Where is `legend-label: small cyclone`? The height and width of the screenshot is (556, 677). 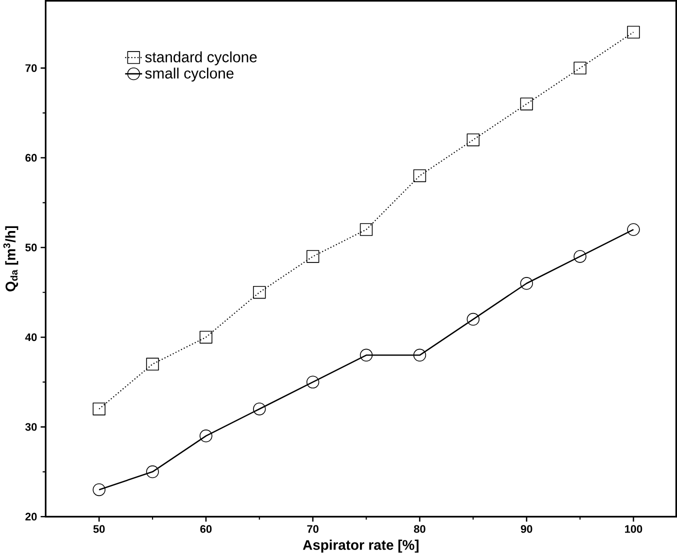
legend-label: small cyclone is located at coordinates (189, 75).